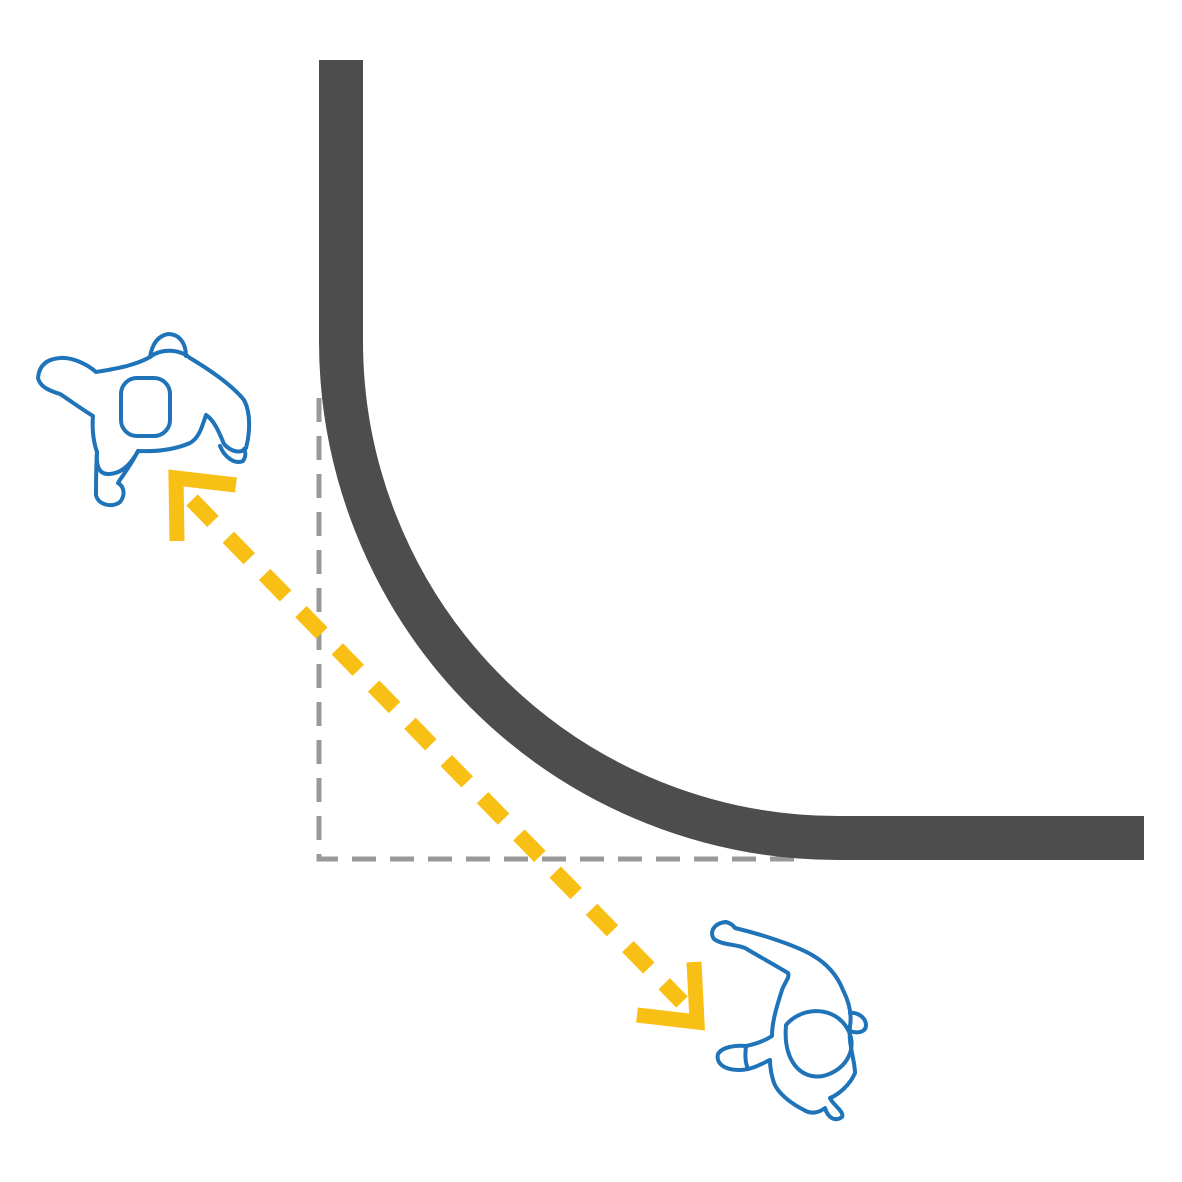 This screenshot has height=1182, width=1182. I want to click on sightline-arrowhead-upper-left, so click(202, 505).